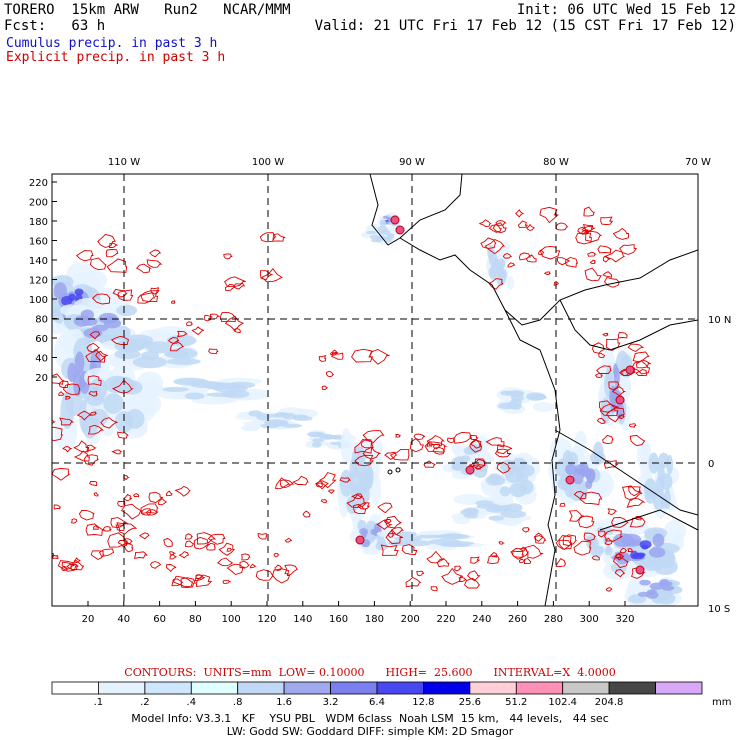 The width and height of the screenshot is (740, 740). I want to click on colorbar-swatch, so click(168, 688).